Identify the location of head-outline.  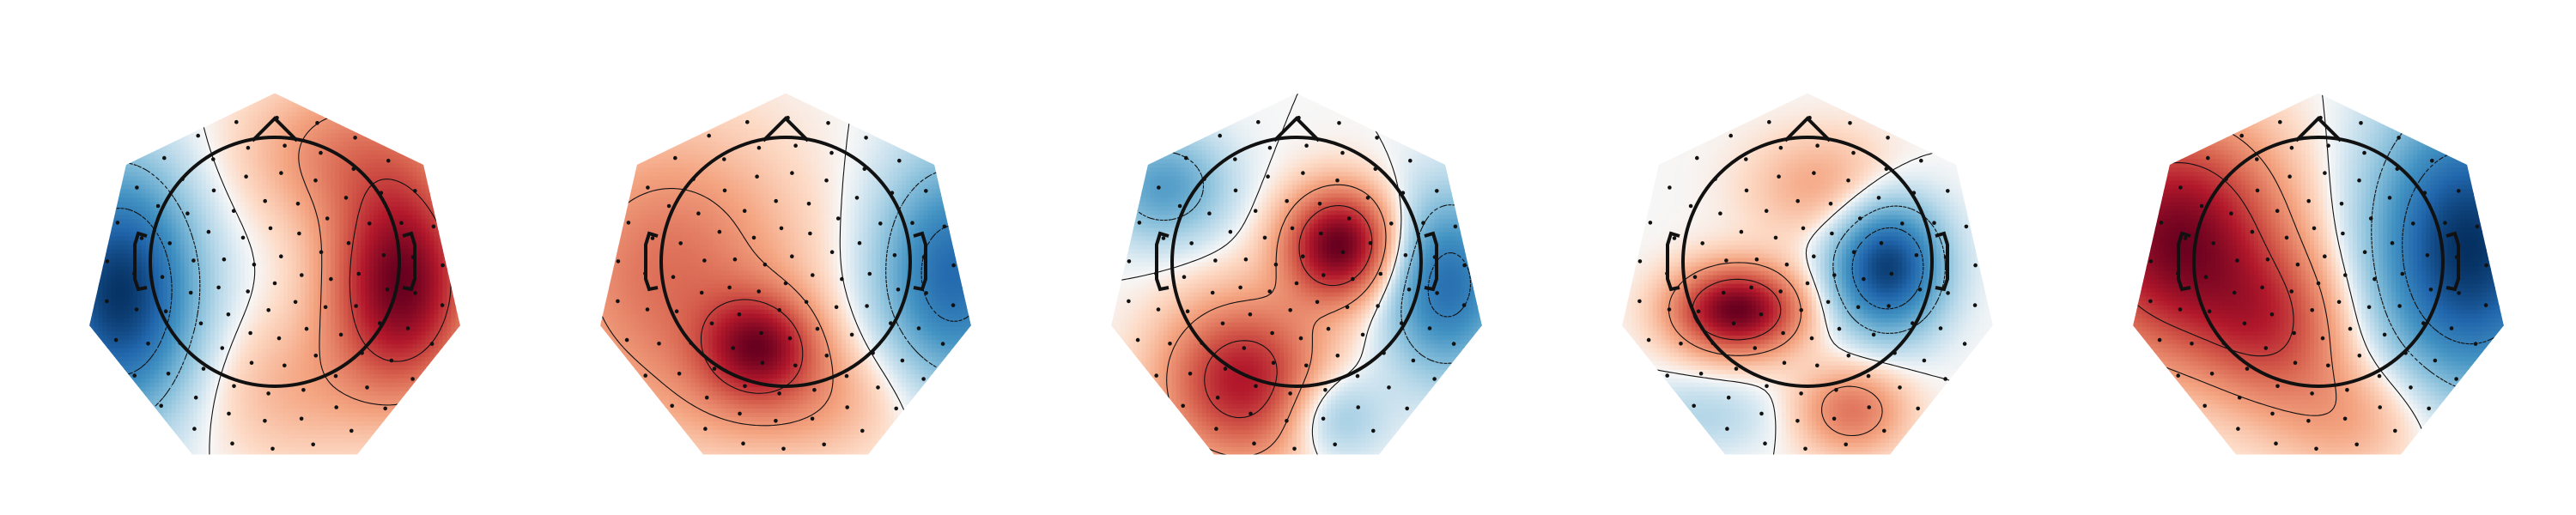
(786, 252).